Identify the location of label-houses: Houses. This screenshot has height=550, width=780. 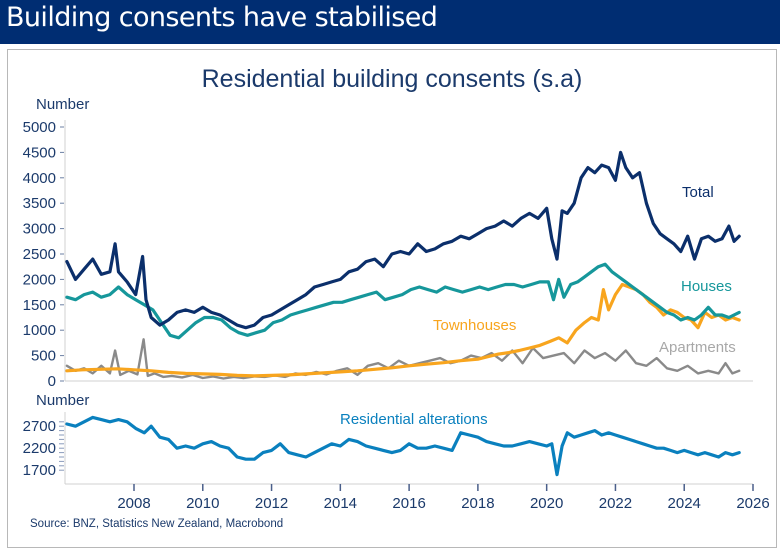
(706, 286).